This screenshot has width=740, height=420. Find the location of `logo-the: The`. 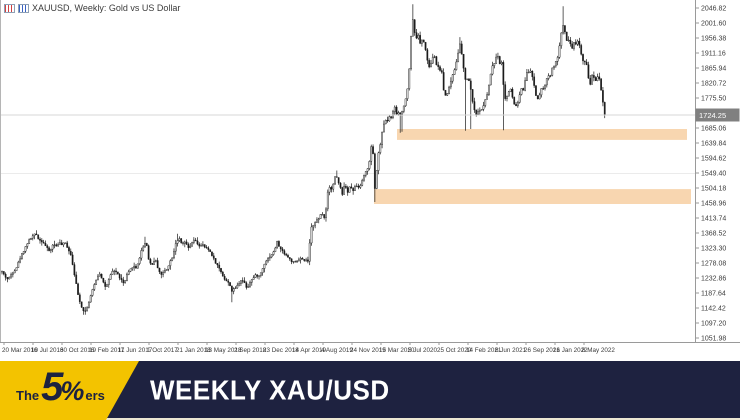

logo-the: The is located at coordinates (28, 395).